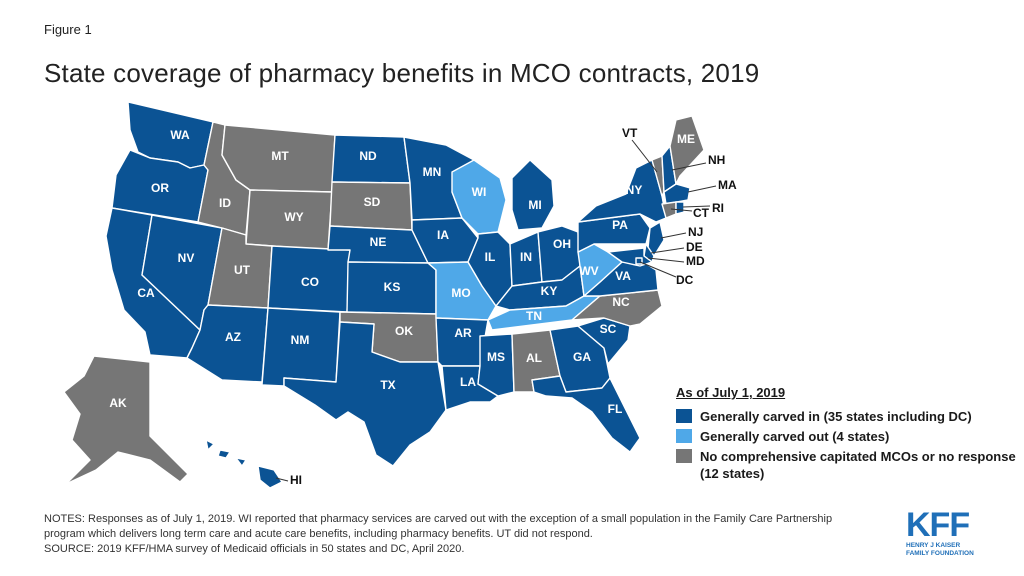 This screenshot has height=576, width=1024. Describe the element at coordinates (443, 235) in the screenshot. I see `state-label-IA: IA` at that location.